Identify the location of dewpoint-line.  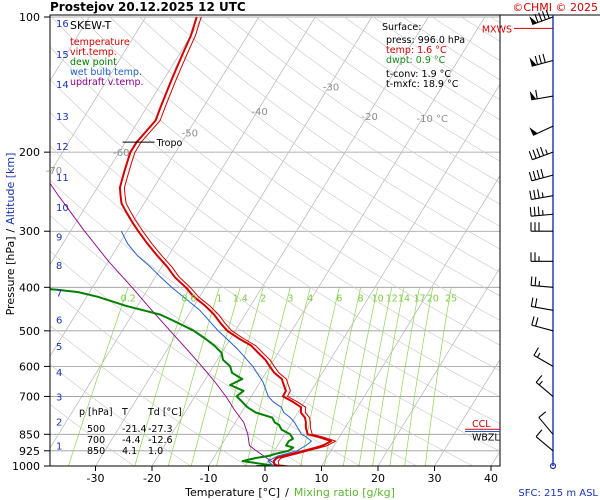
(172, 377).